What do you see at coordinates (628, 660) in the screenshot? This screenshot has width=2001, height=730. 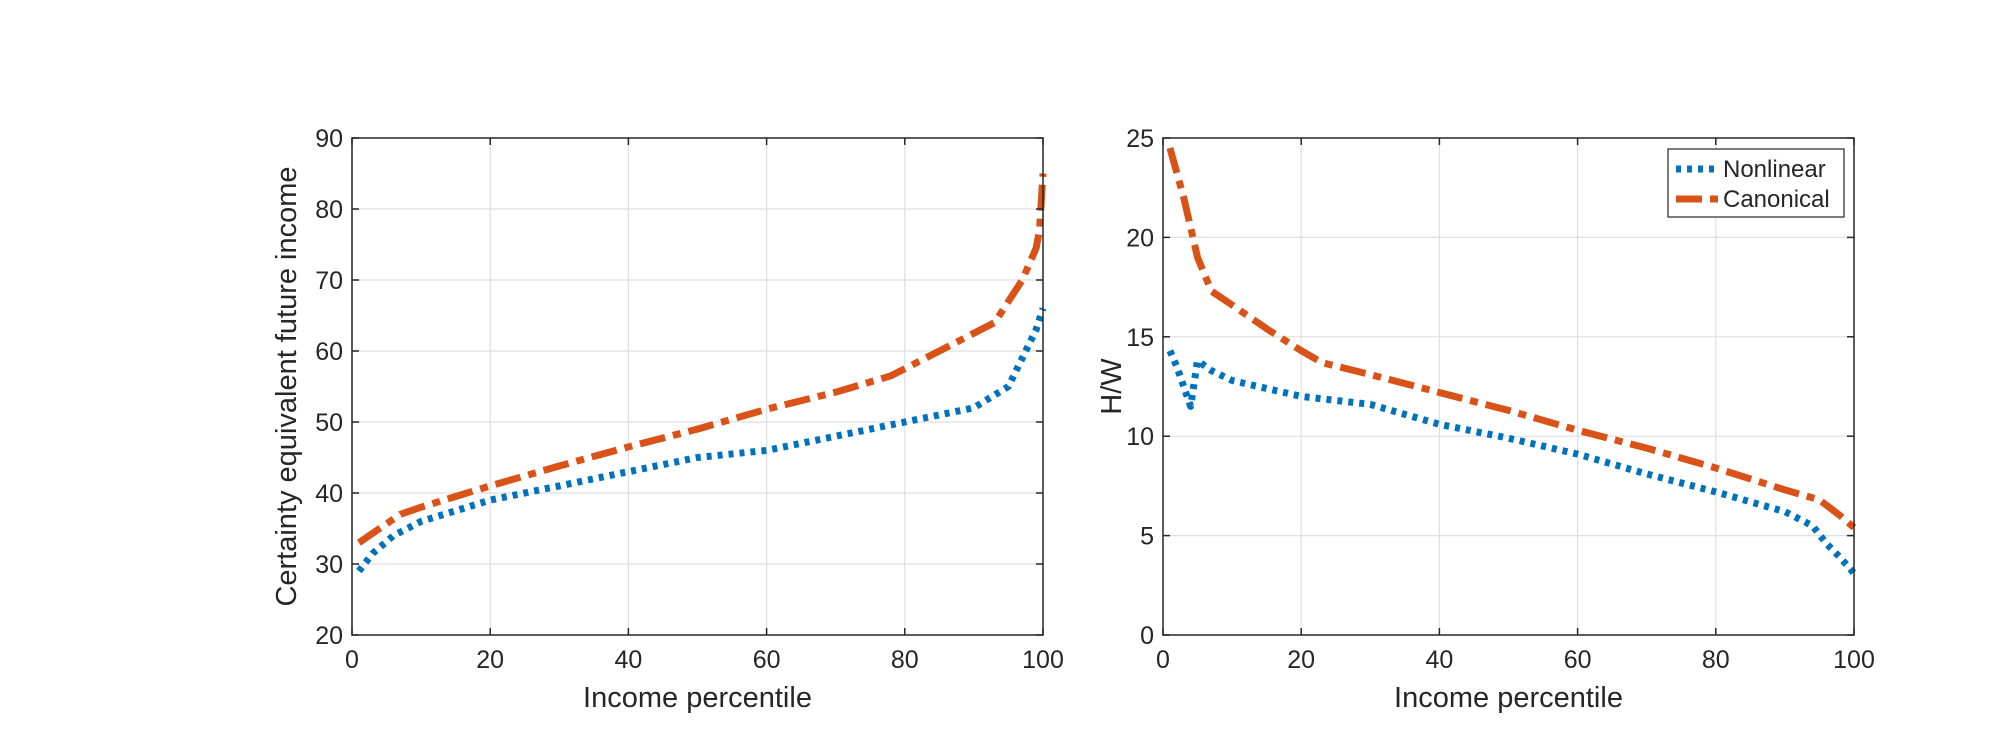 I see `left-x-tick-label: 40` at bounding box center [628, 660].